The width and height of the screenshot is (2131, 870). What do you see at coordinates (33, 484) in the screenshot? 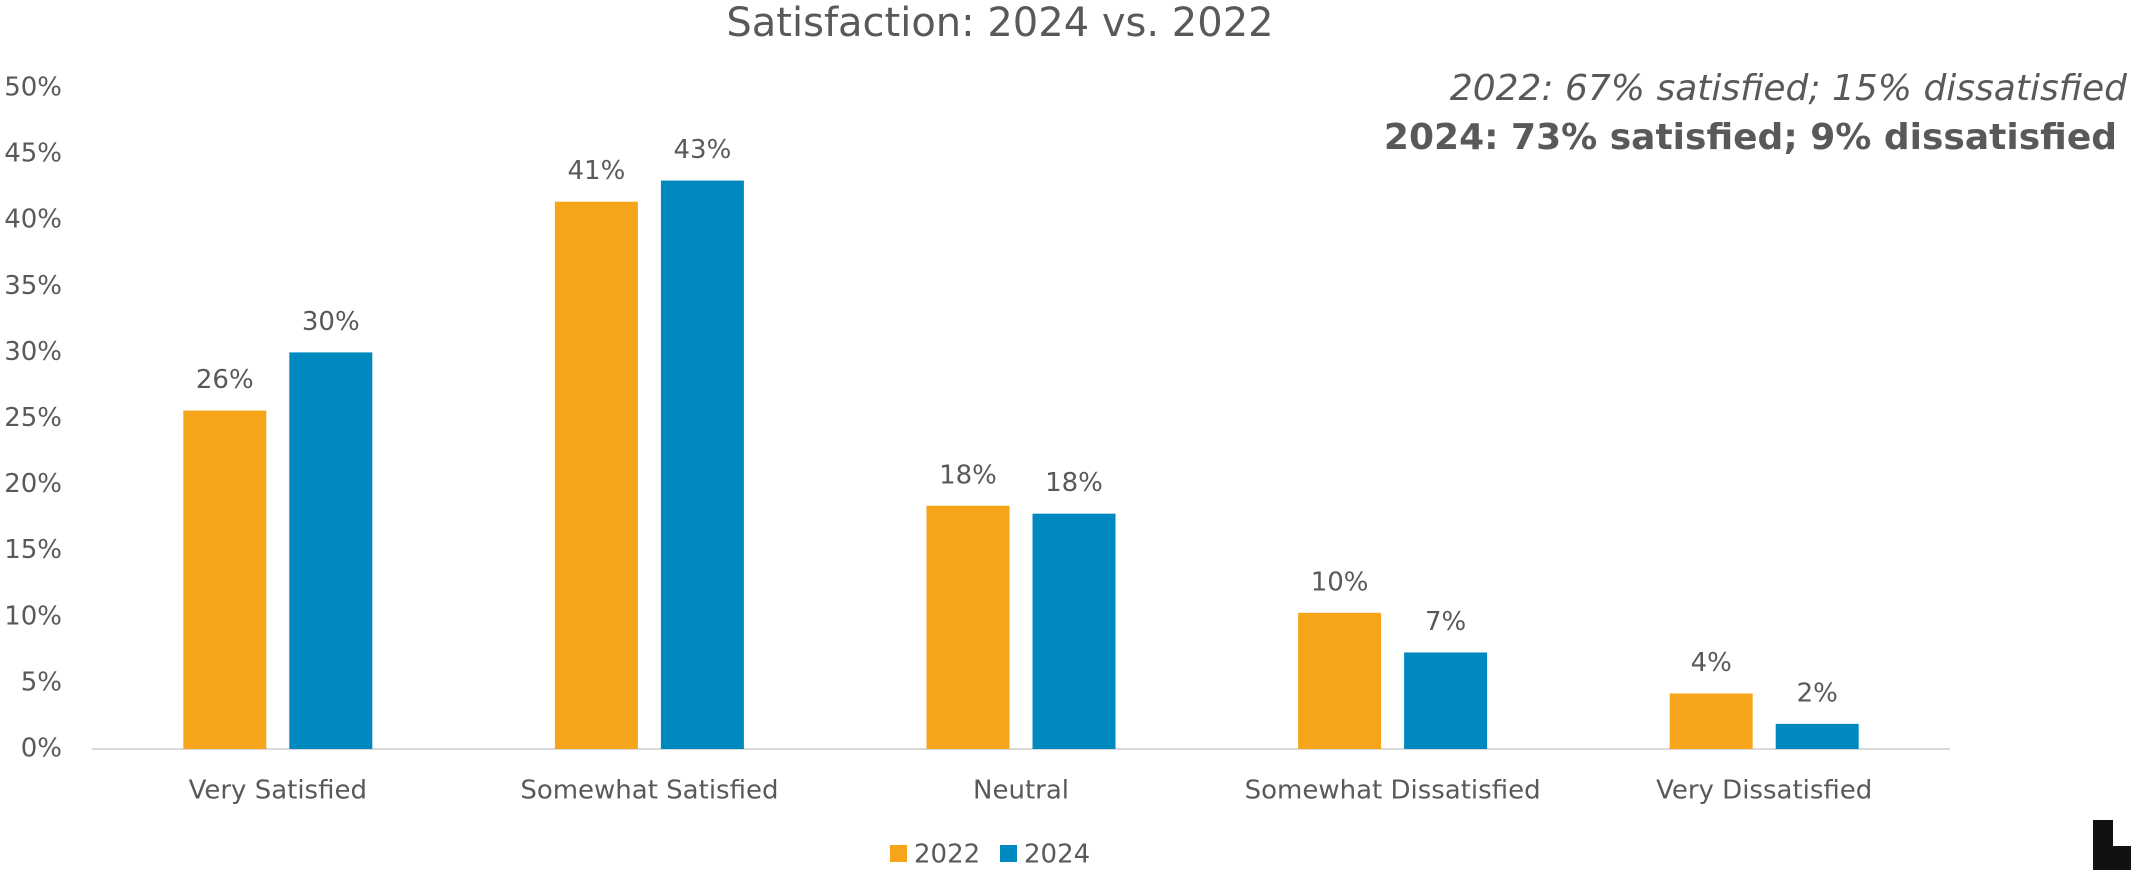
I see `y-tick-label: 20%` at bounding box center [33, 484].